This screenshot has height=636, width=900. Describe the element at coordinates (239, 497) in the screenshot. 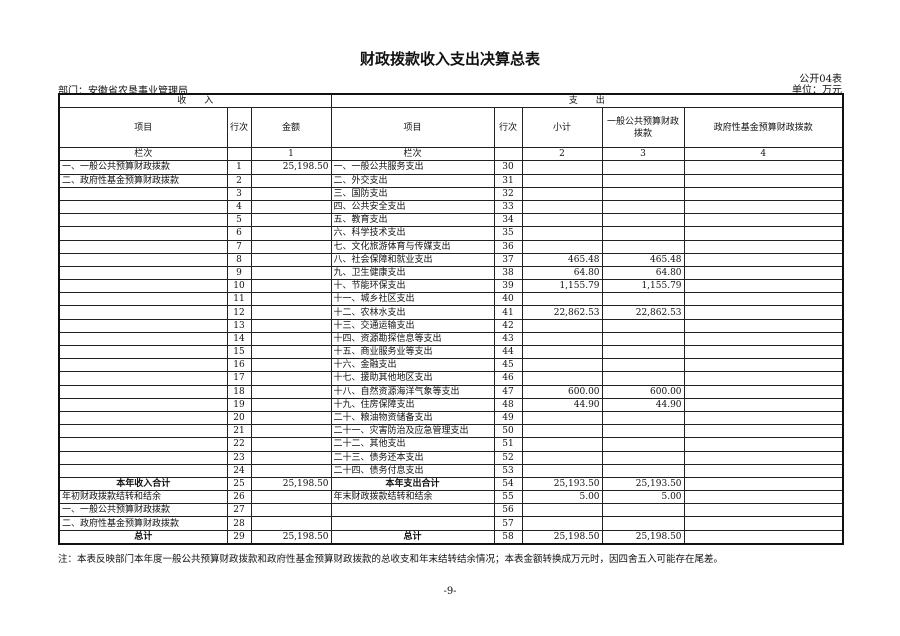

I see `income-line-cell: 26` at that location.